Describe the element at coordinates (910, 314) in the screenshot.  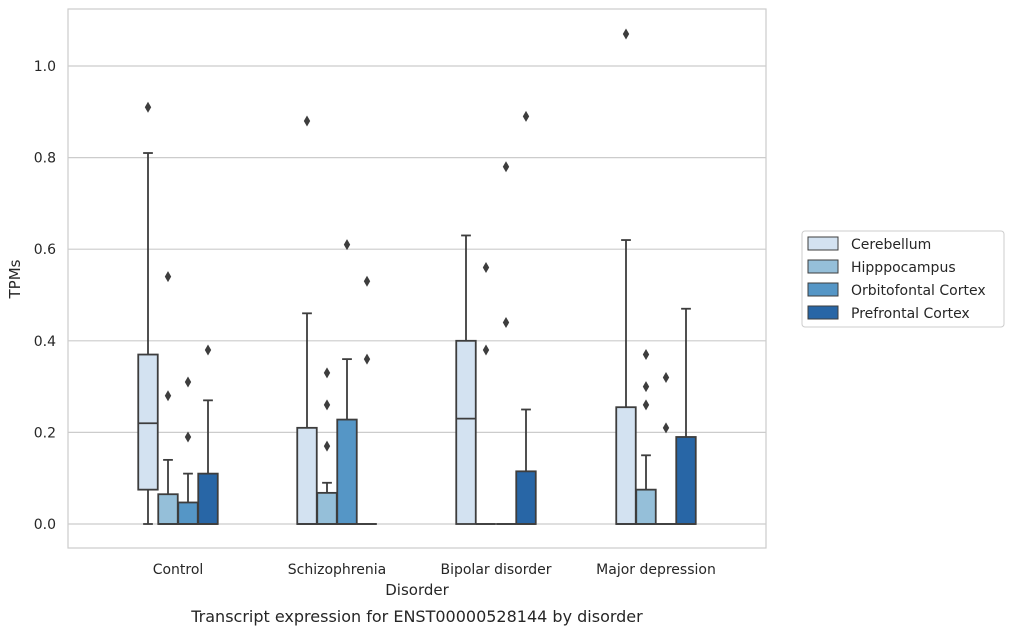
I see `legend-label: Prefrontal Cortex` at that location.